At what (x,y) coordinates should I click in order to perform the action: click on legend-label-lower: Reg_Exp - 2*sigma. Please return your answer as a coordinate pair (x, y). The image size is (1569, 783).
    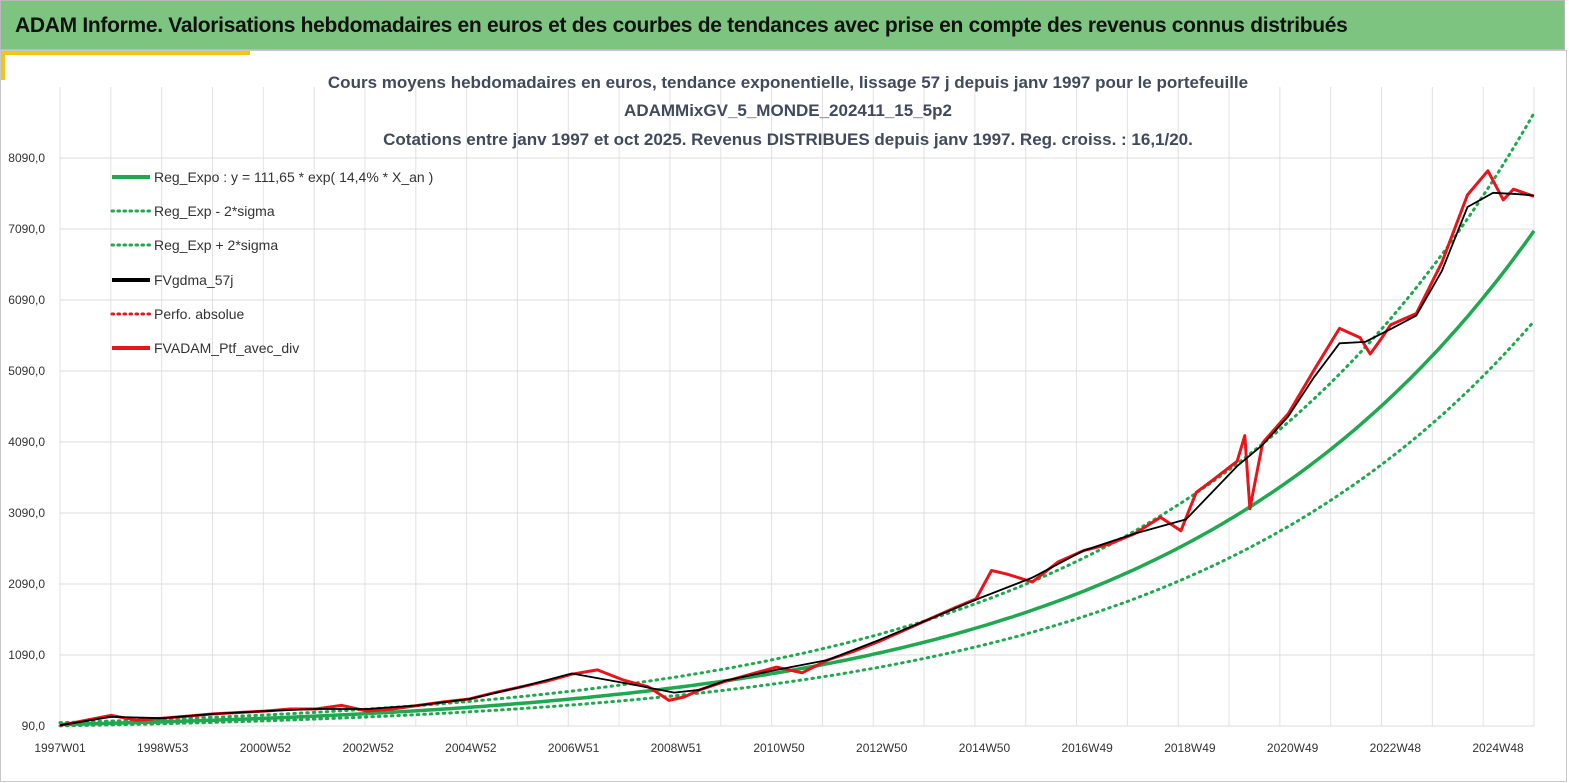
    Looking at the image, I should click on (214, 211).